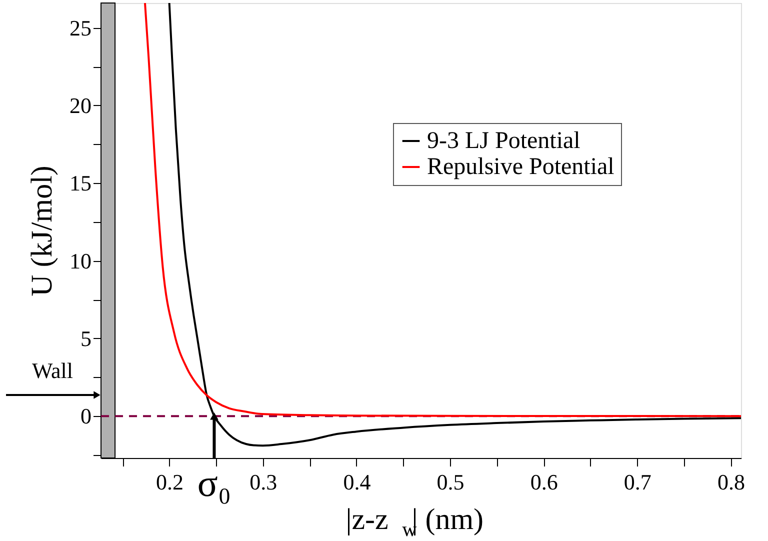 This screenshot has height=541, width=768. Describe the element at coordinates (52, 370) in the screenshot. I see `band-label: Wall` at that location.